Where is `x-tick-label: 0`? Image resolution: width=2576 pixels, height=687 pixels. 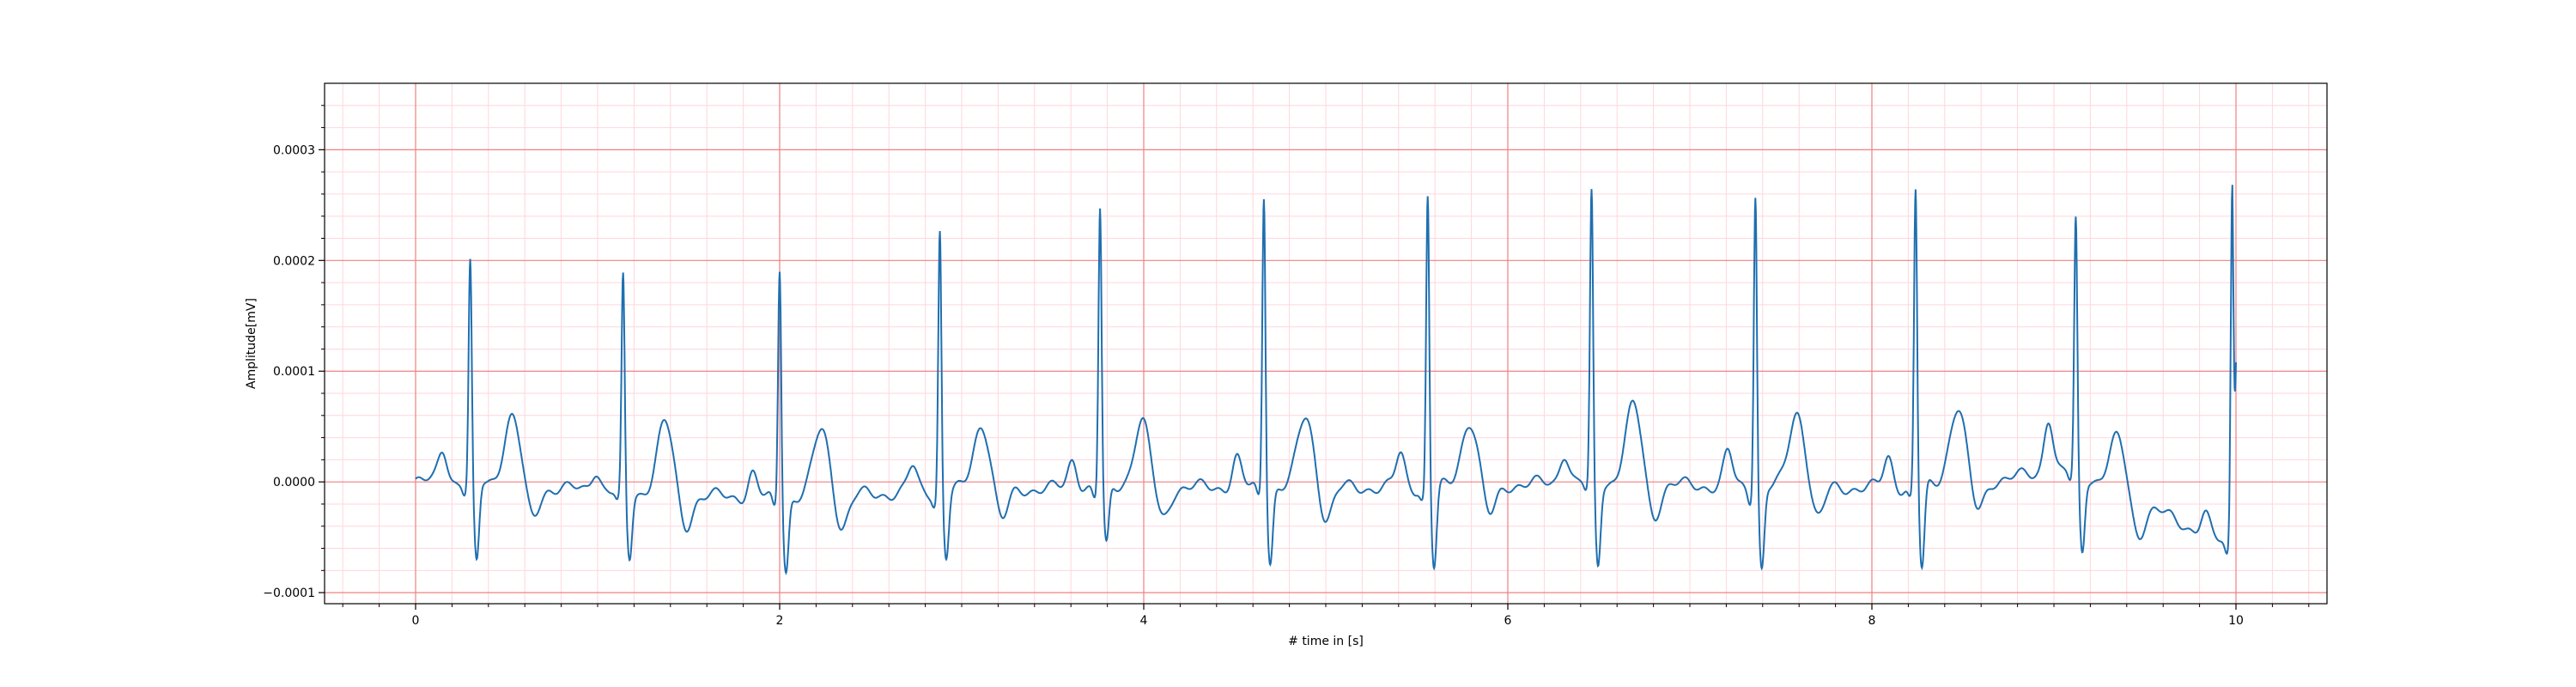 x-tick-label: 0 is located at coordinates (416, 621).